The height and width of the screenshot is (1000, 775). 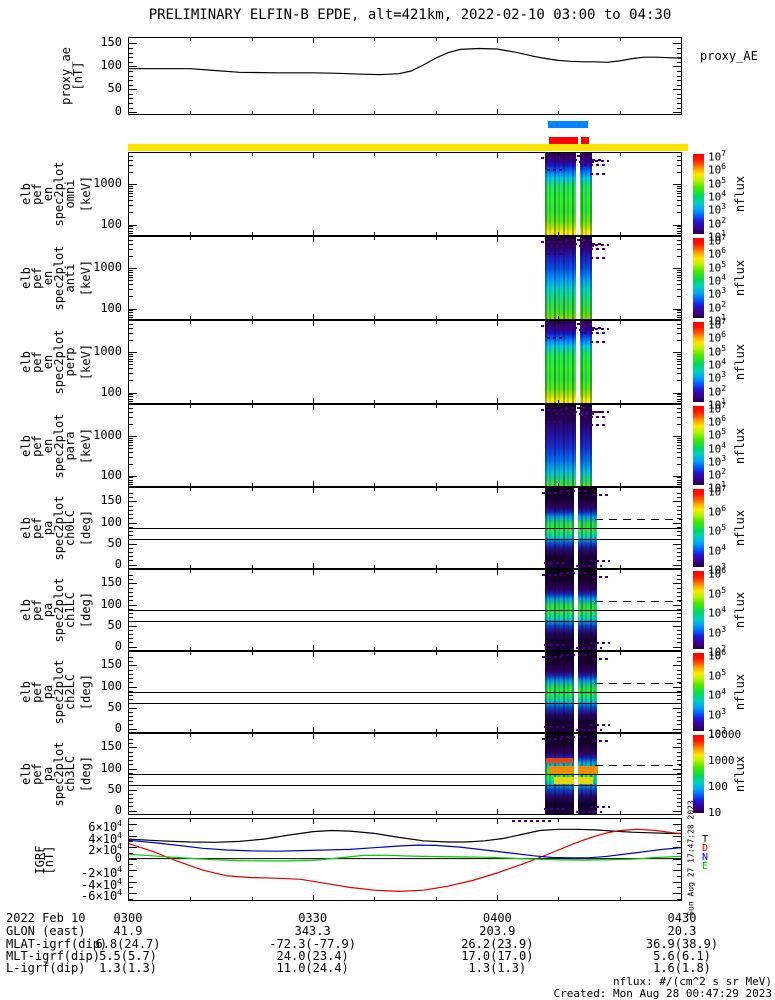 I want to click on ytick-label: 50, so click(x=114, y=788).